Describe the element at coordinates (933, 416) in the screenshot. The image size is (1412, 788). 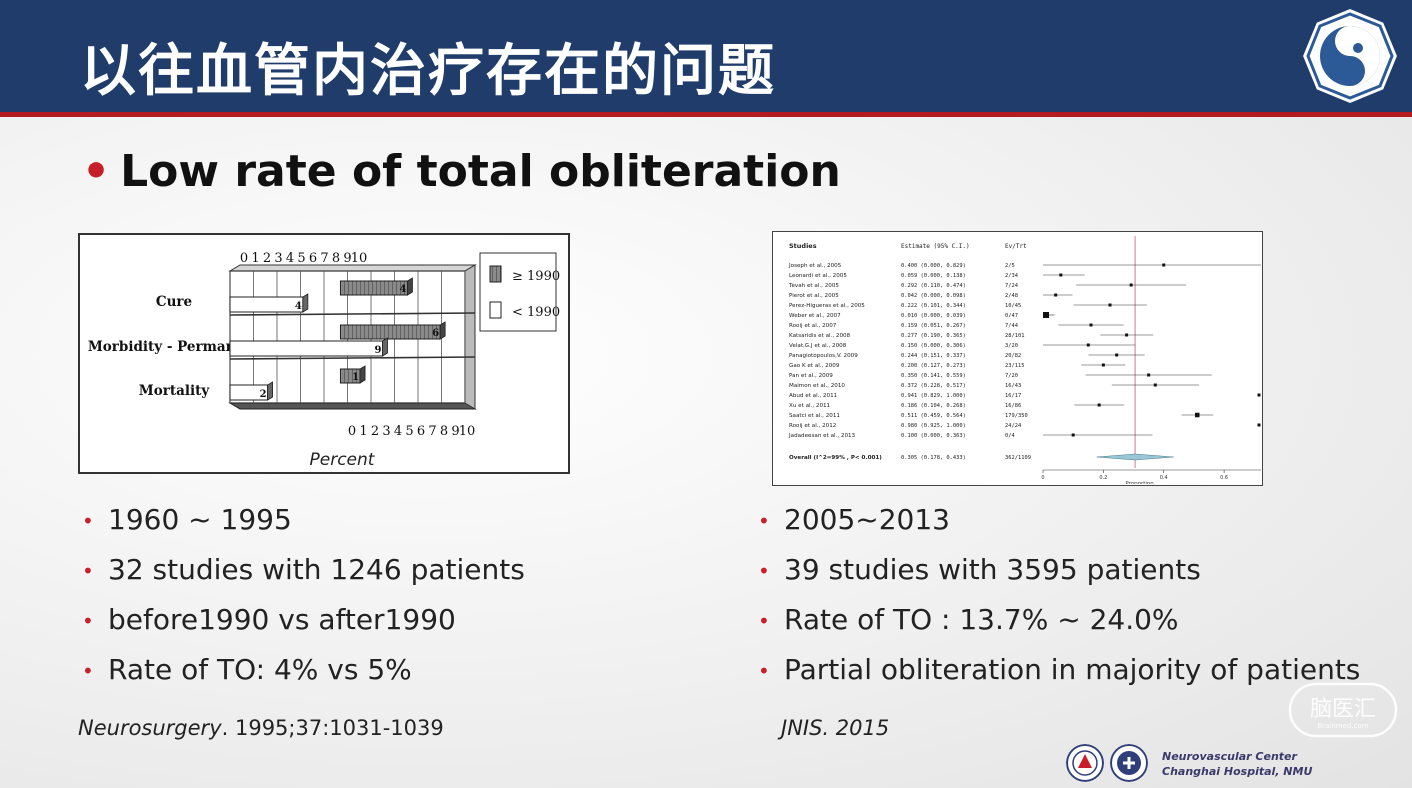
I see `study-estimate: 0.511 (0.459, 0.564)` at that location.